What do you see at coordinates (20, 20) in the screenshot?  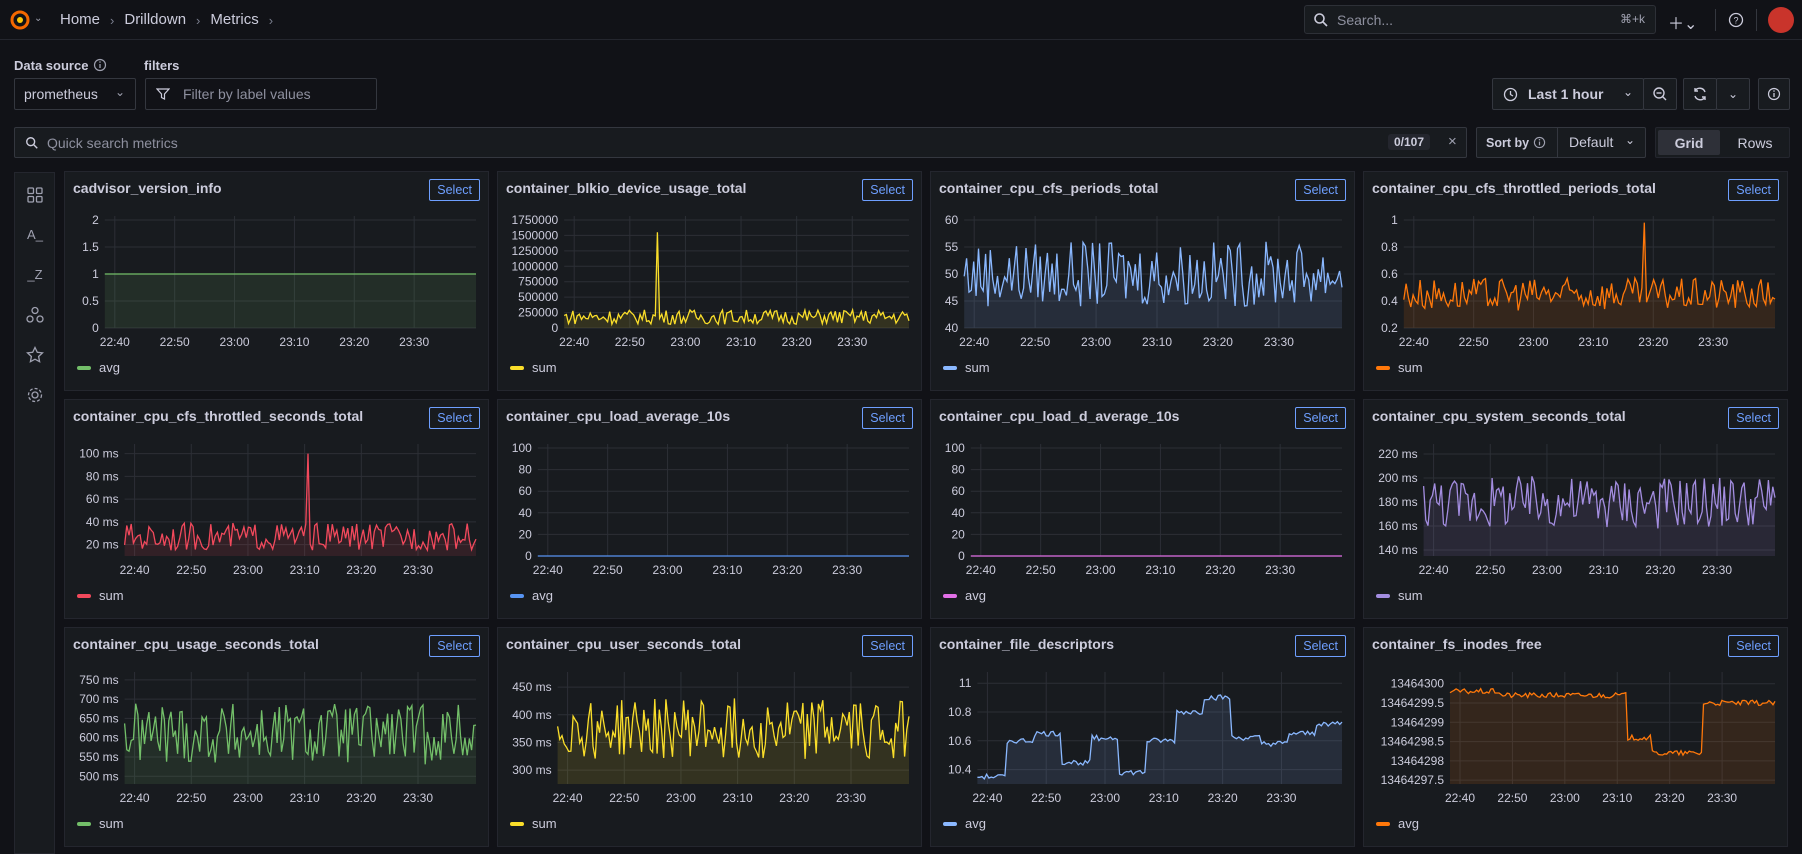 I see `grafana-logo-icon` at bounding box center [20, 20].